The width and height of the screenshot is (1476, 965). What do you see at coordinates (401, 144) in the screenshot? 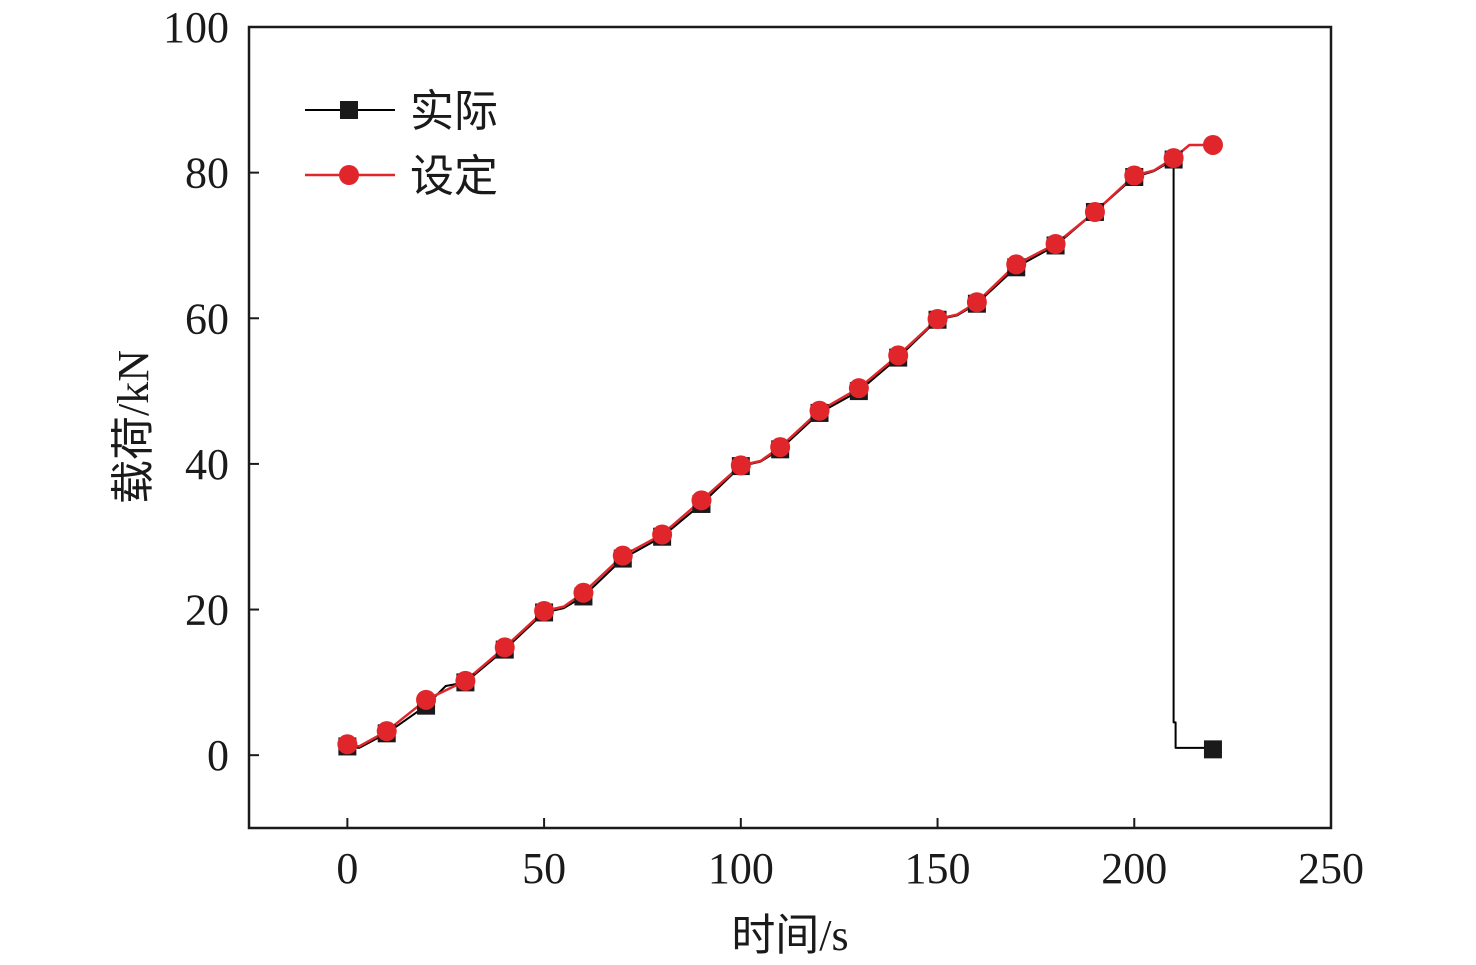
I see `legend: 实际 设定` at bounding box center [401, 144].